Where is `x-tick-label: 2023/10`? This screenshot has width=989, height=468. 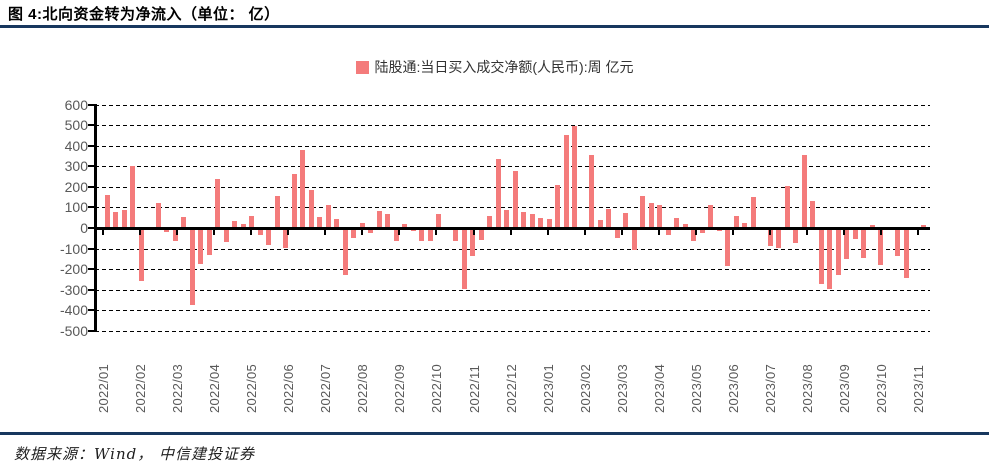
x-tick-label: 2023/10 is located at coordinates (881, 388).